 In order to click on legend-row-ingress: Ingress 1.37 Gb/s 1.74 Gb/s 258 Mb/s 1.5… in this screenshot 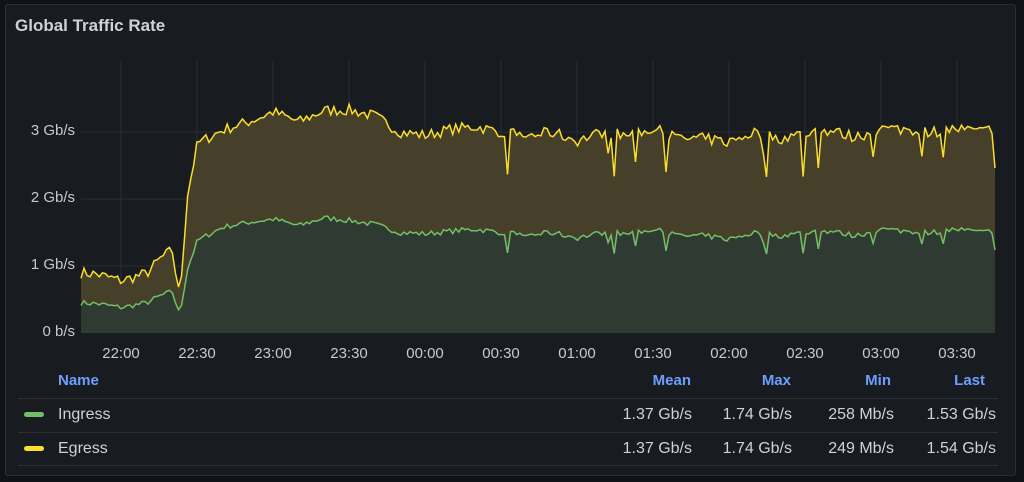, I will do `click(508, 415)`.